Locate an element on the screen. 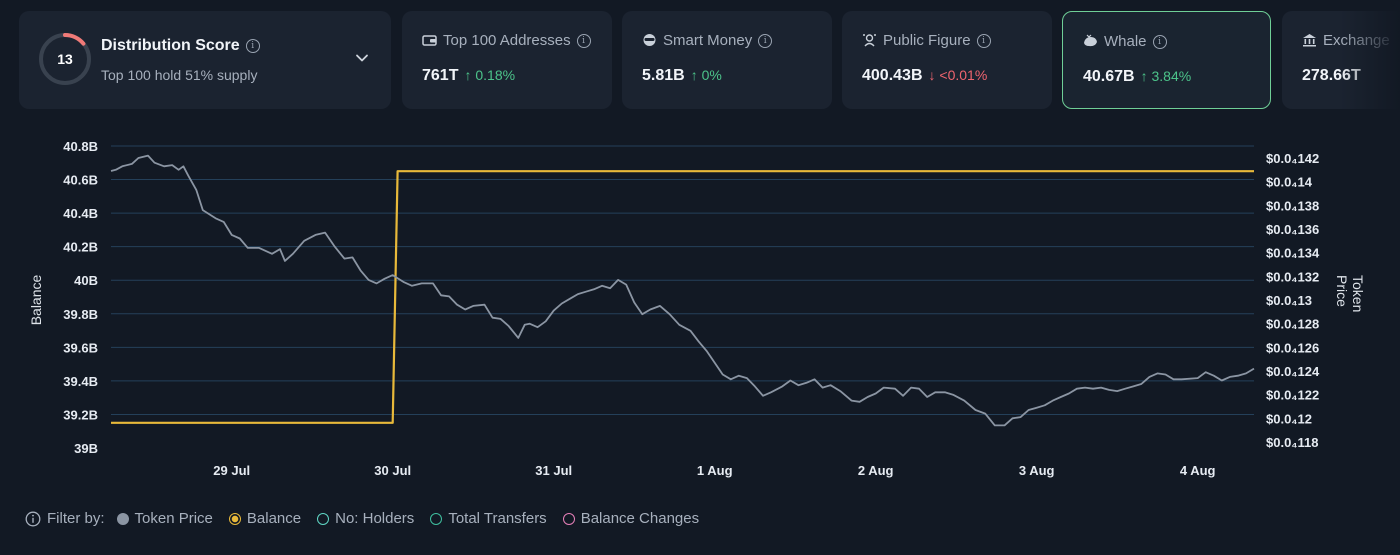 The width and height of the screenshot is (1400, 555). score-ring is located at coordinates (65, 59).